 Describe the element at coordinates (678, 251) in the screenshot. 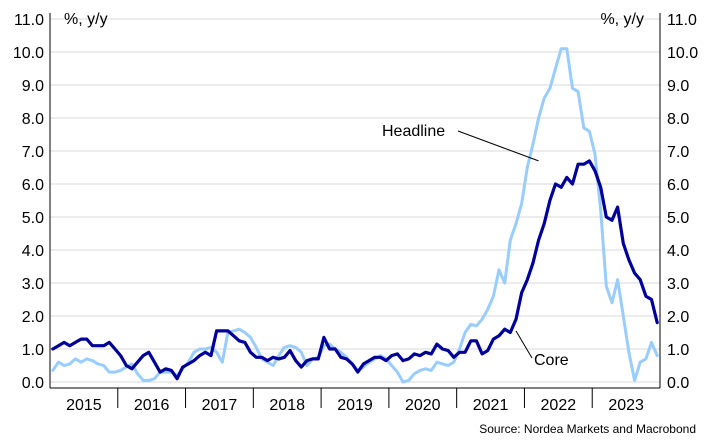

I see `y-tick-right: 4.0` at that location.